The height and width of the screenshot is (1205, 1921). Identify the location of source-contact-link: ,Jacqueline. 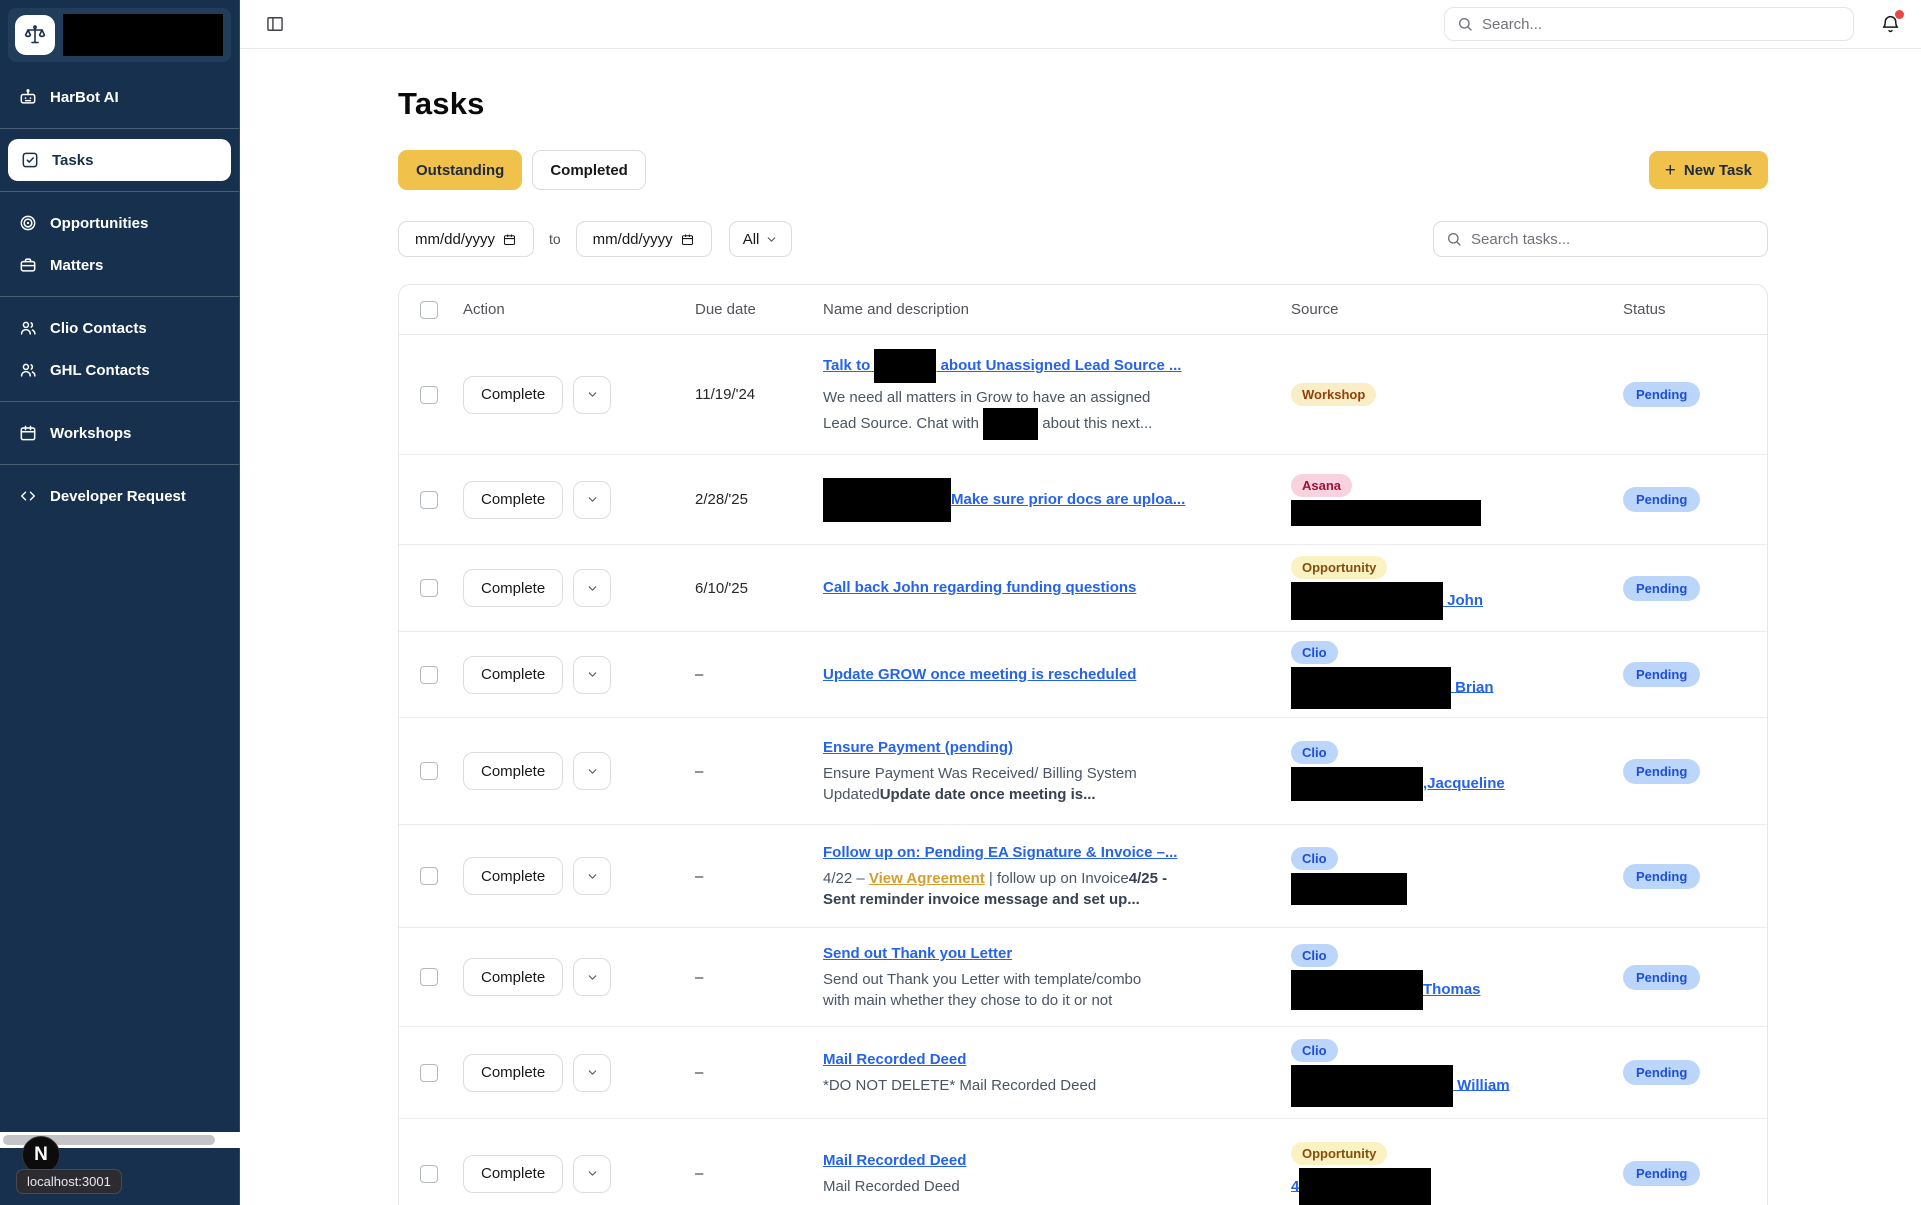
(1464, 783).